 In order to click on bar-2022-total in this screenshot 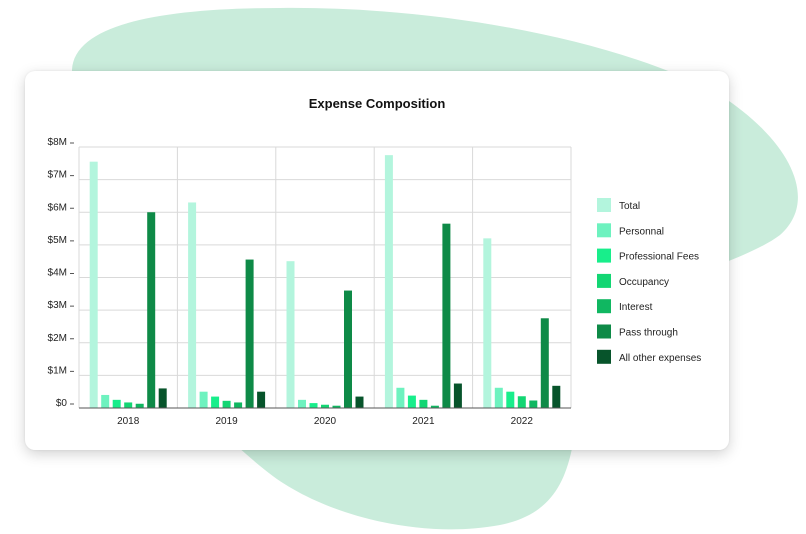, I will do `click(487, 323)`.